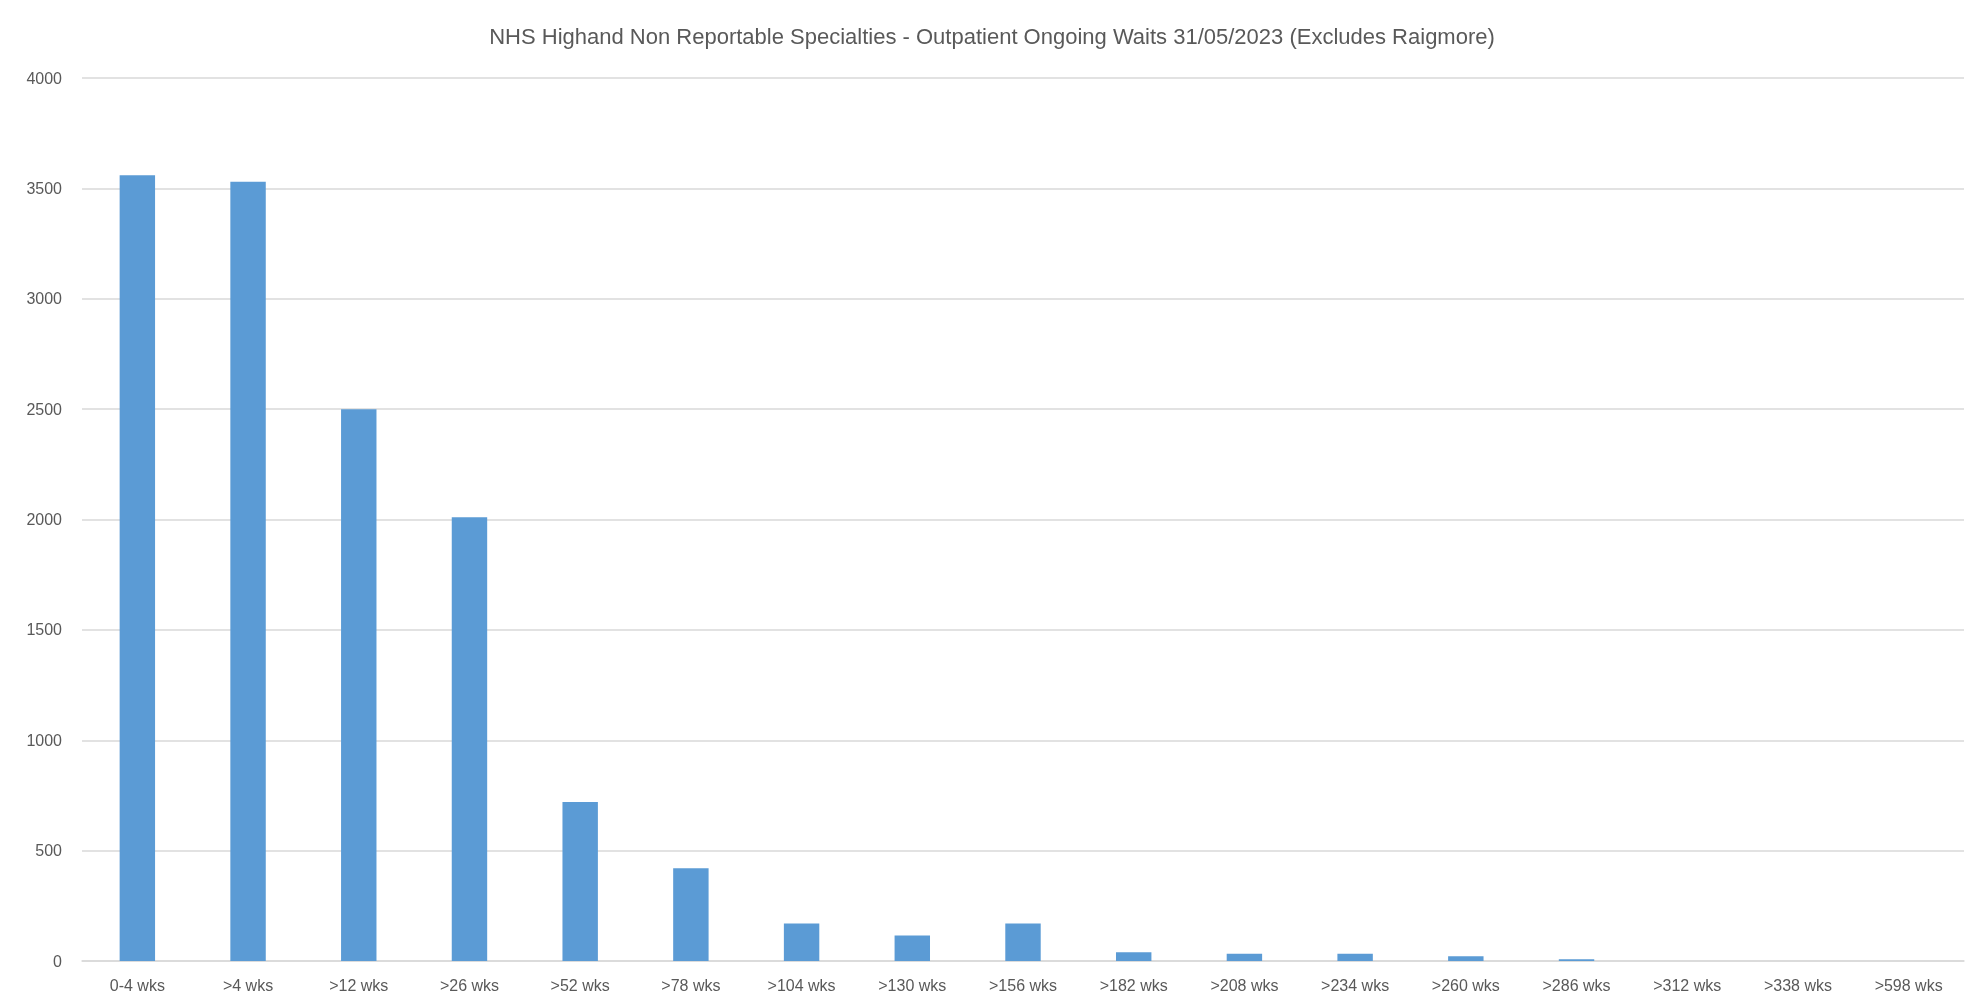 The height and width of the screenshot is (1008, 1984). What do you see at coordinates (469, 985) in the screenshot?
I see `x-tick-label: >26 wks` at bounding box center [469, 985].